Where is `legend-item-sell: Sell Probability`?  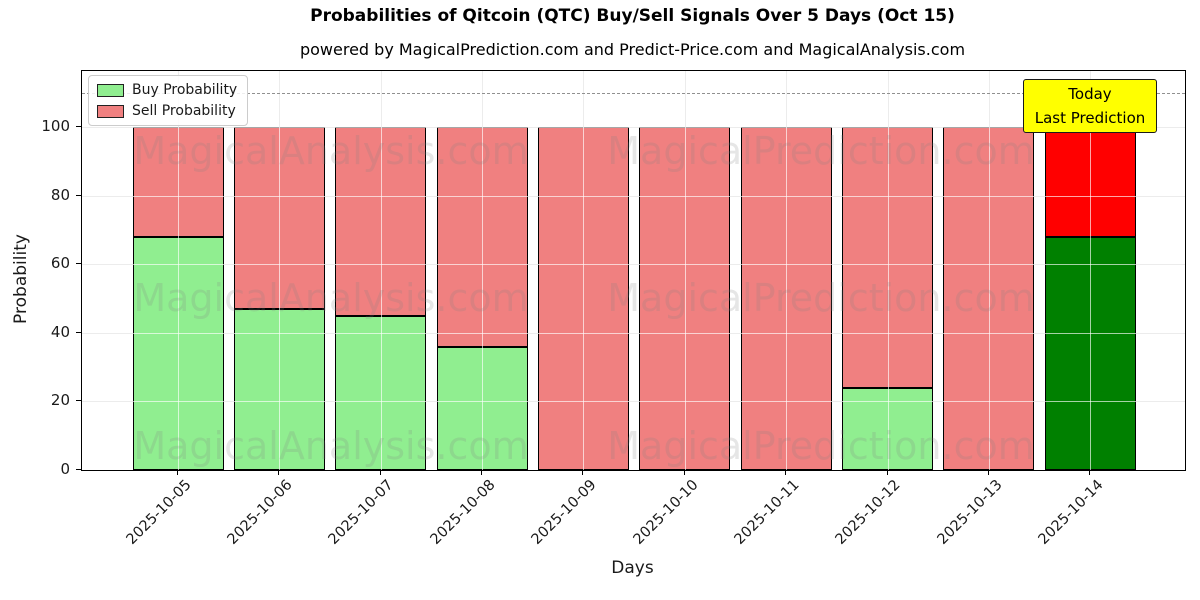
legend-item-sell: Sell Probability is located at coordinates (167, 111).